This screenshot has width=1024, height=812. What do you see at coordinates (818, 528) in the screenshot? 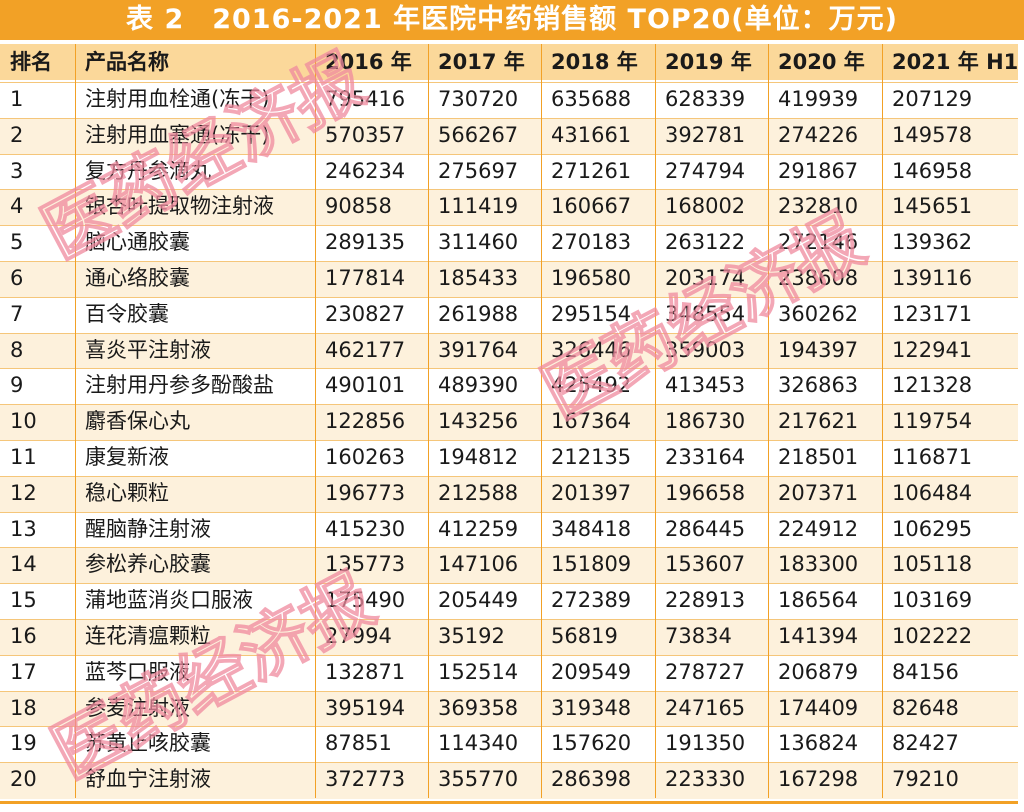
I see `sales-value: 224912` at bounding box center [818, 528].